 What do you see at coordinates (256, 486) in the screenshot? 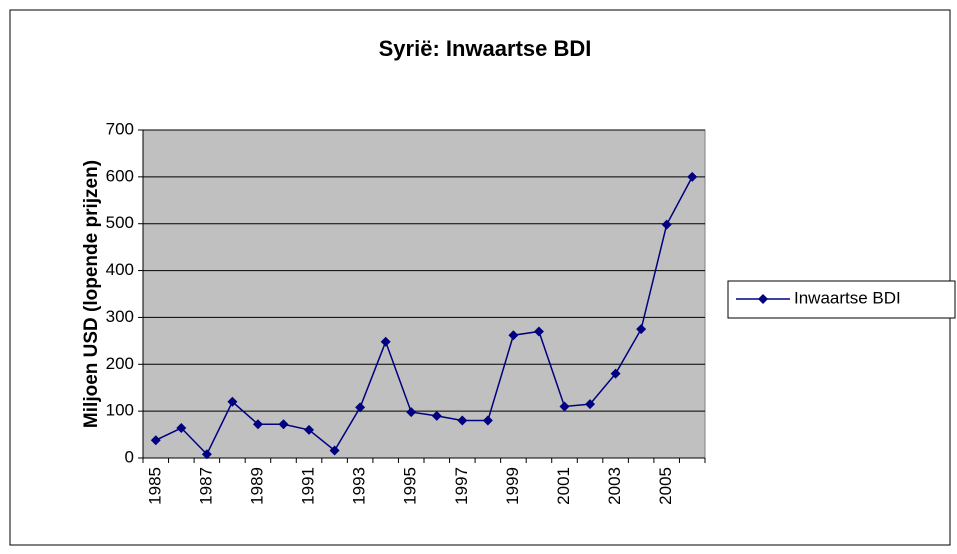
I see `x-tick-label: 1989` at bounding box center [256, 486].